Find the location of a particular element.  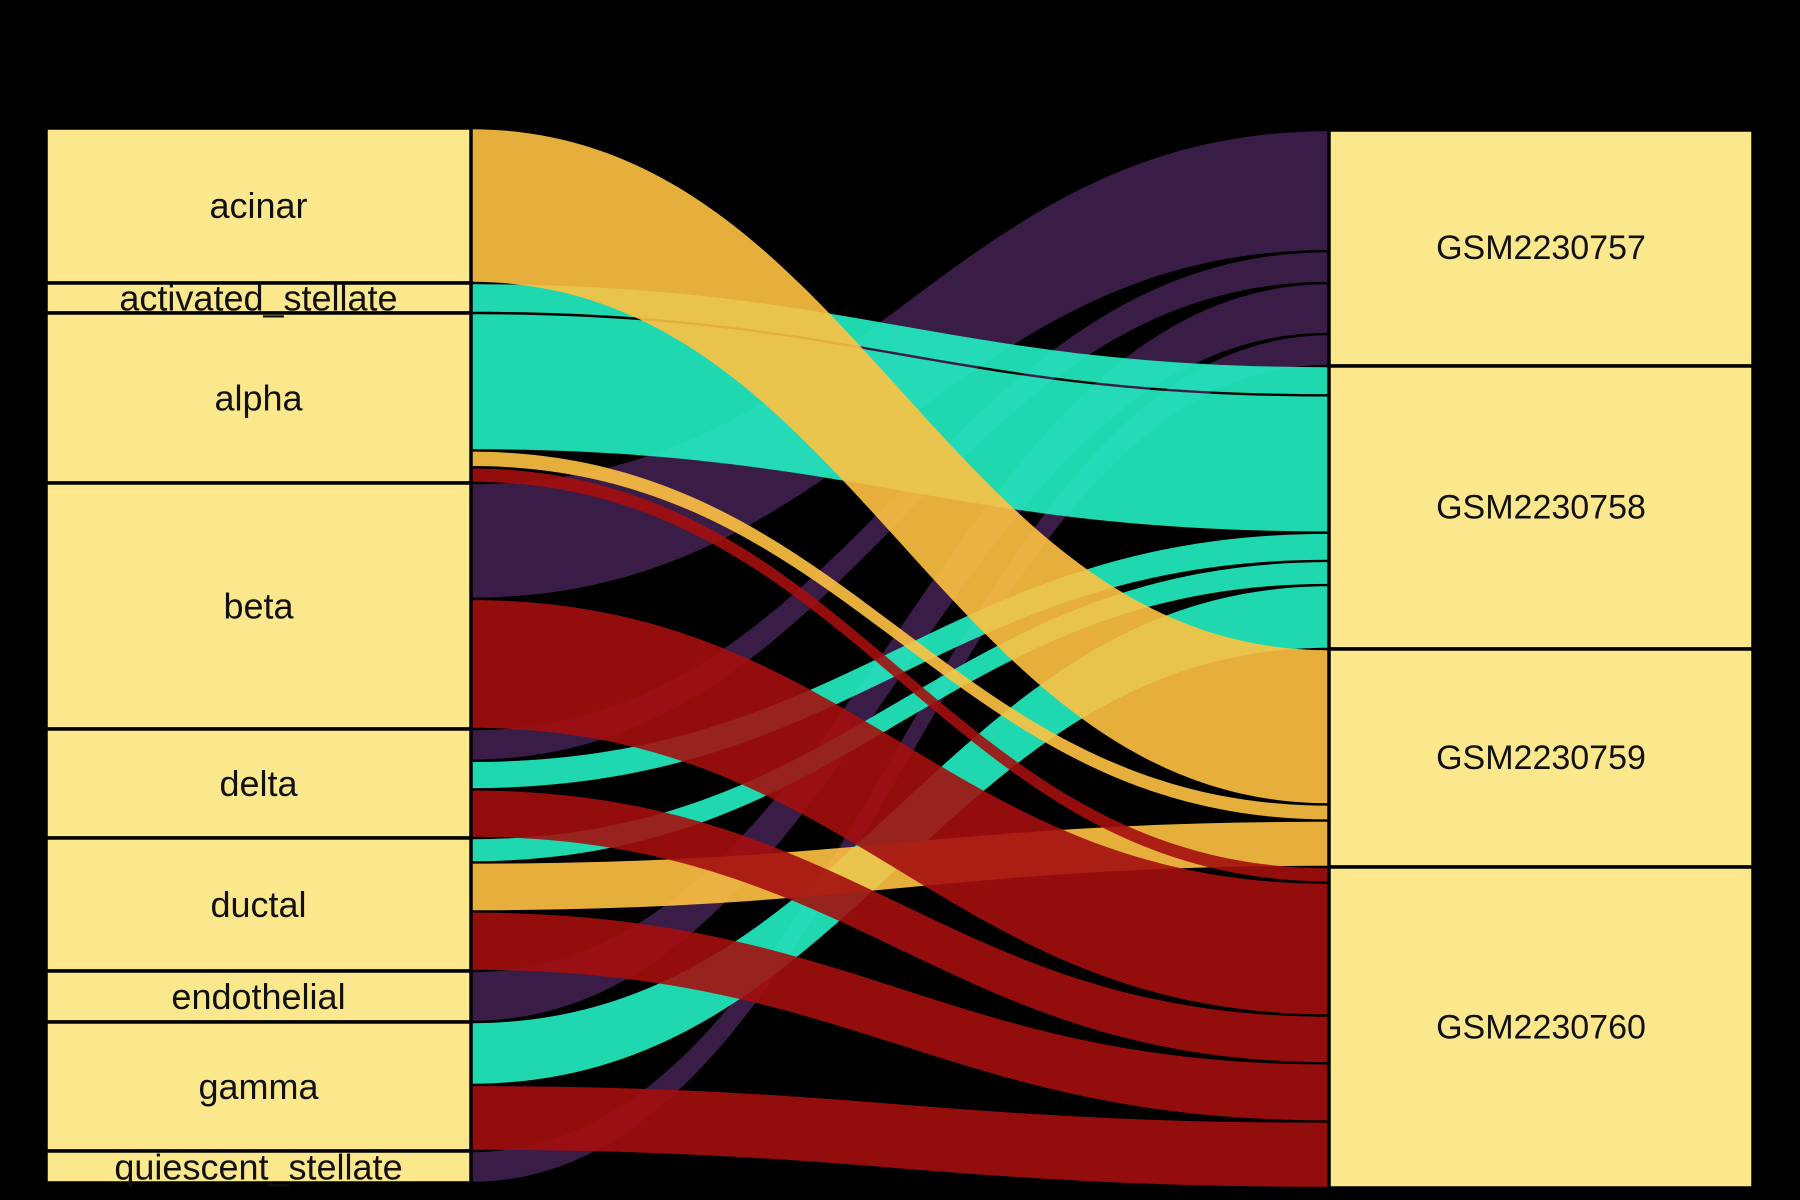

left-node-delta is located at coordinates (258, 783).